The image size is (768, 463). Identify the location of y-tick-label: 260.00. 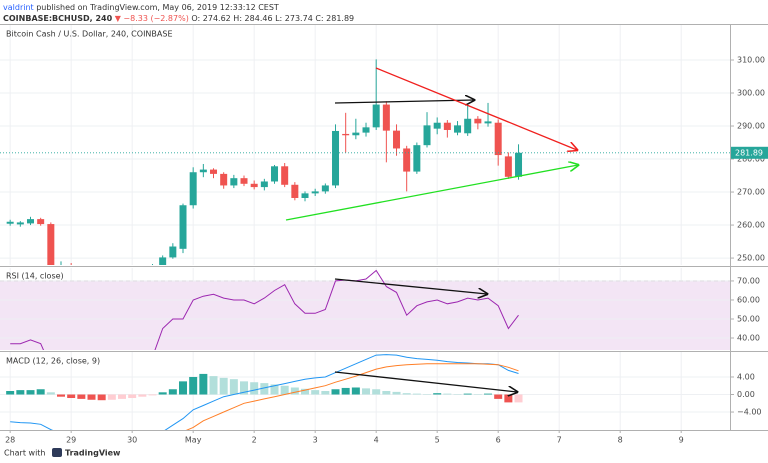
(751, 225).